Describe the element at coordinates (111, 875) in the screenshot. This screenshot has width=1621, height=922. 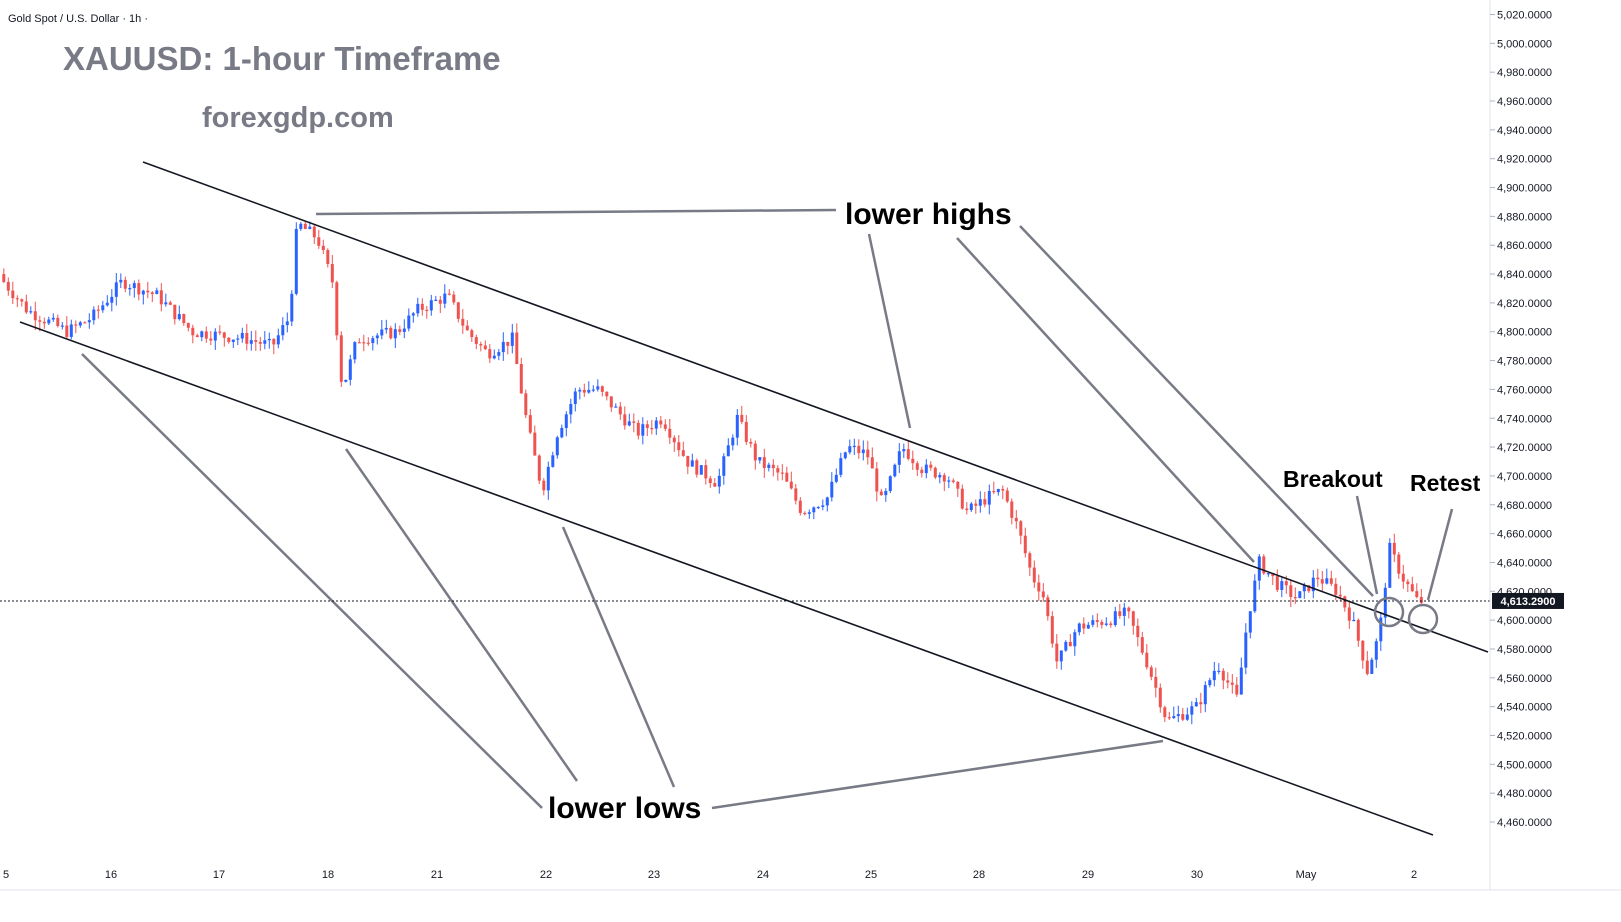
I see `x-tick-label: 16` at that location.